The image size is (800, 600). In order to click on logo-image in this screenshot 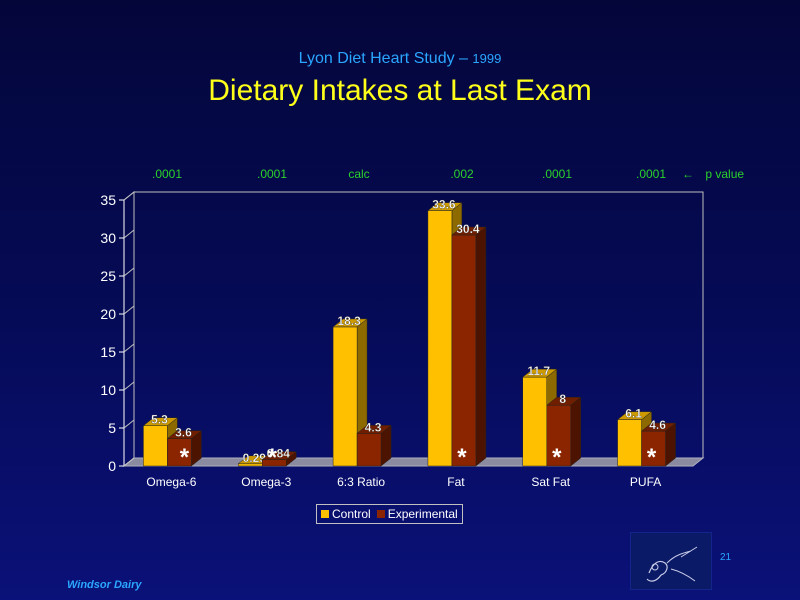, I will do `click(671, 561)`.